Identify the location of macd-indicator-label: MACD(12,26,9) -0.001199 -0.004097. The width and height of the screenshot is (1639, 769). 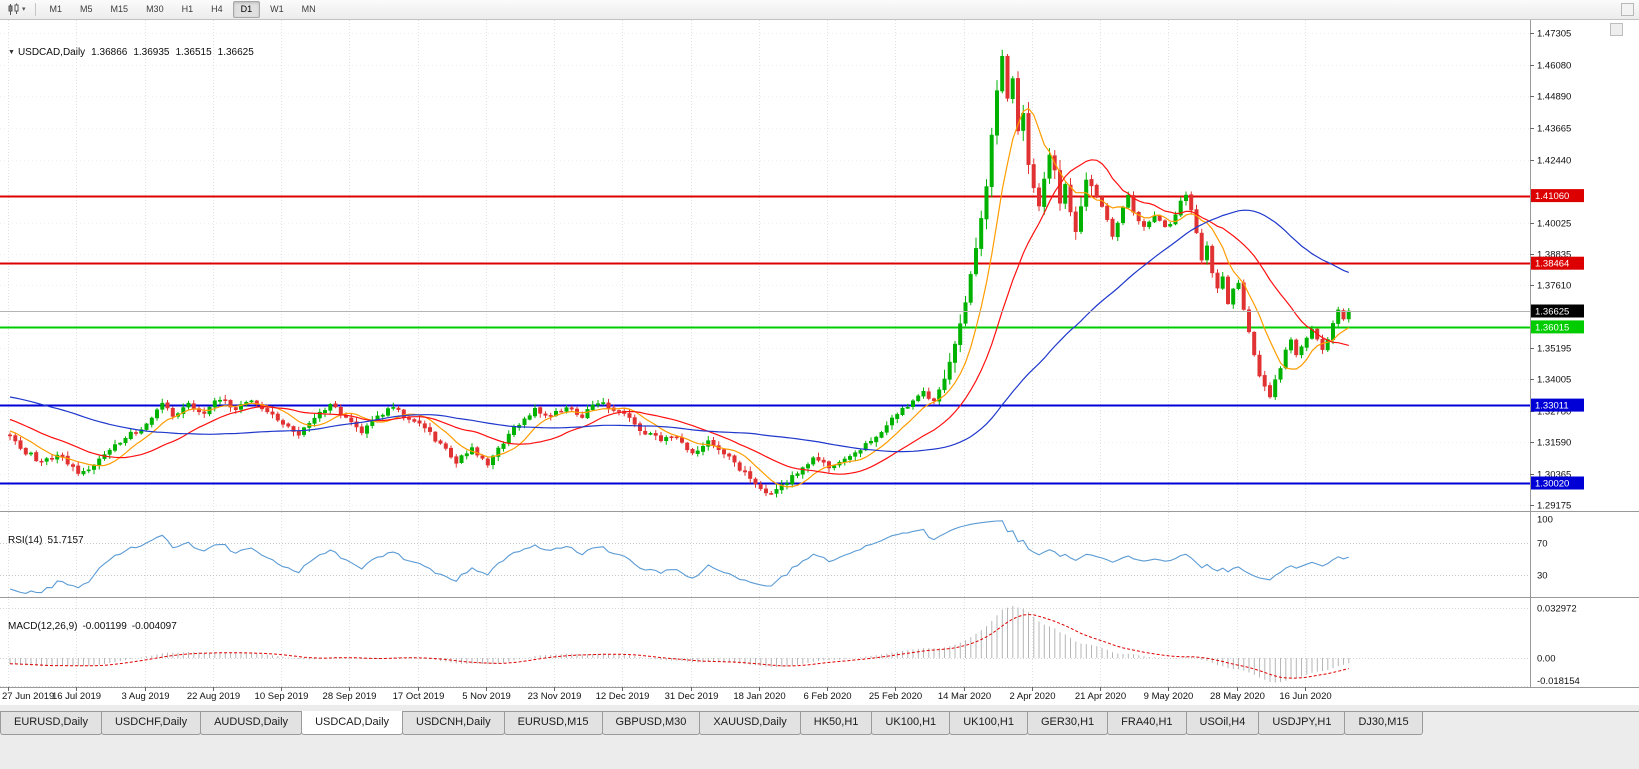
(92, 626).